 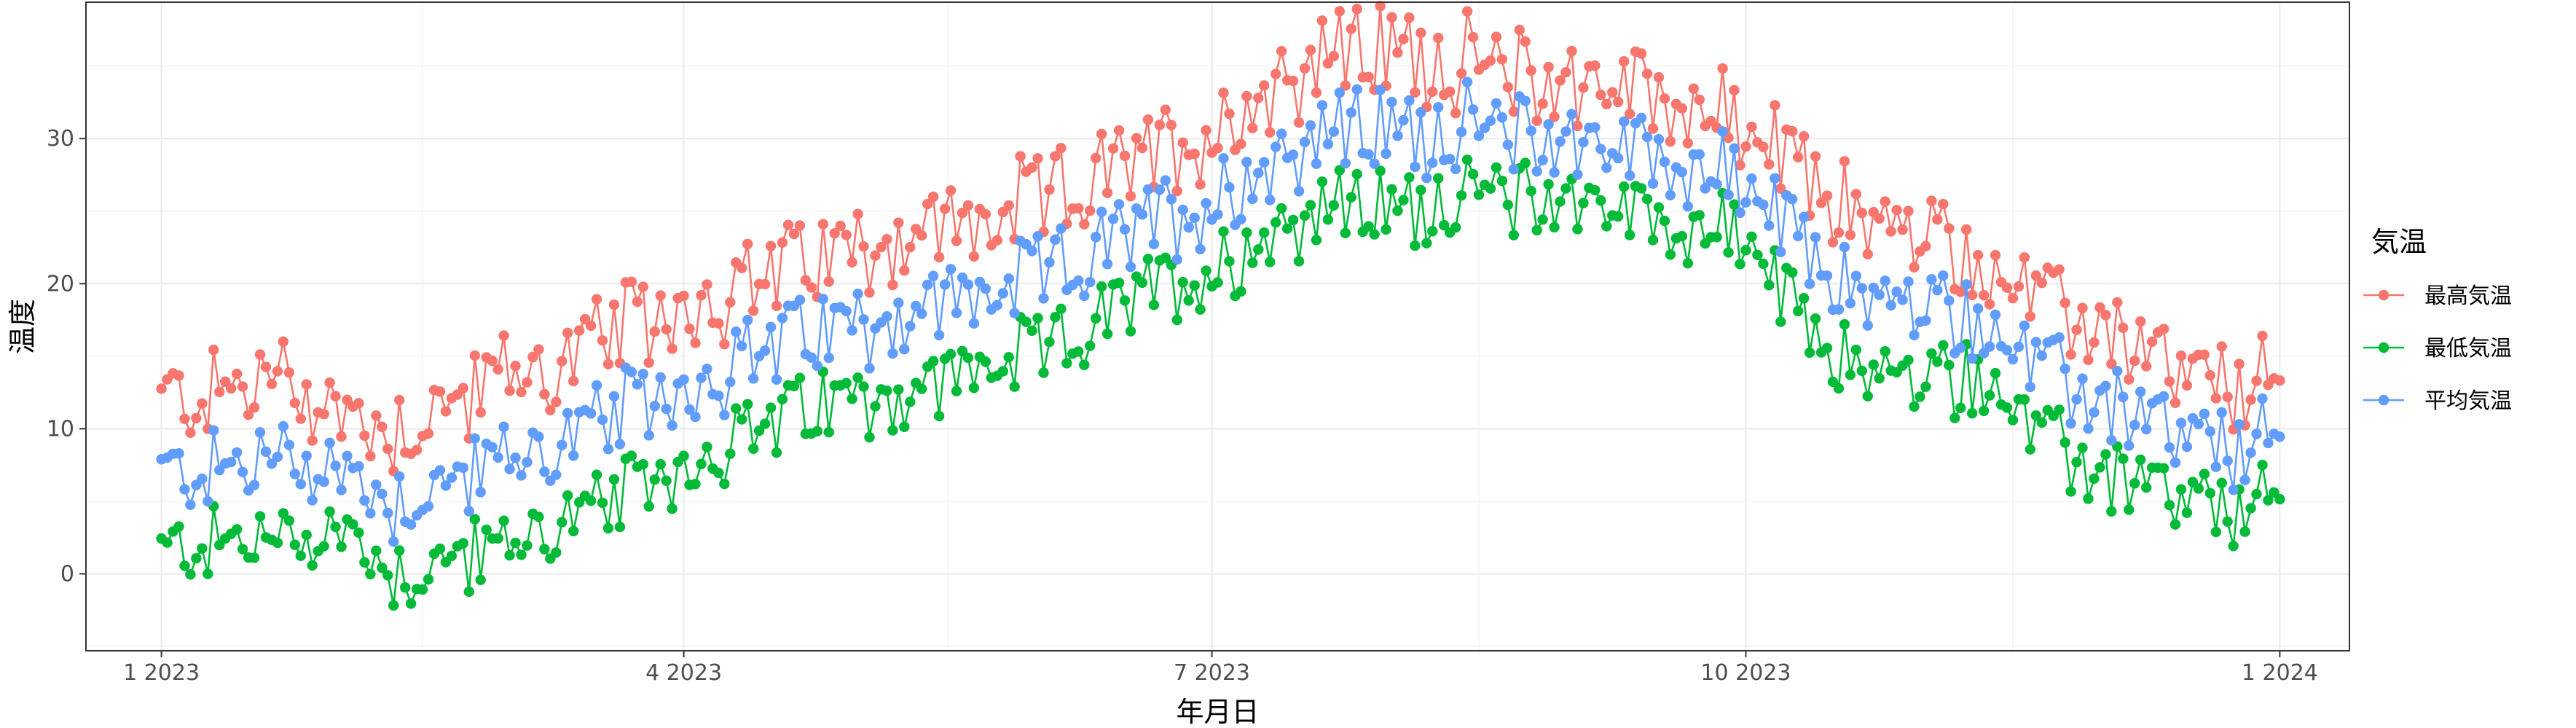 I want to click on x-axis-ticks: 1 2023 4 2023 7 2023 10 2023 1 2024, so click(x=1220, y=668).